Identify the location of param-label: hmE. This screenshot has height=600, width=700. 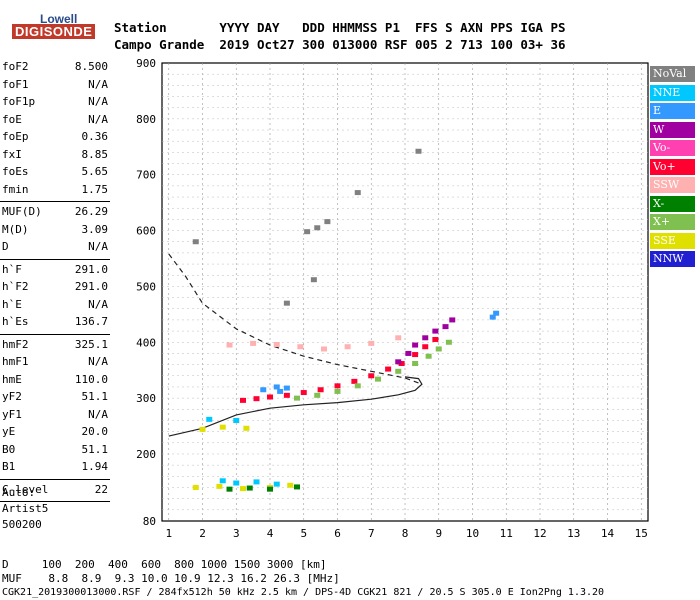
(12, 379).